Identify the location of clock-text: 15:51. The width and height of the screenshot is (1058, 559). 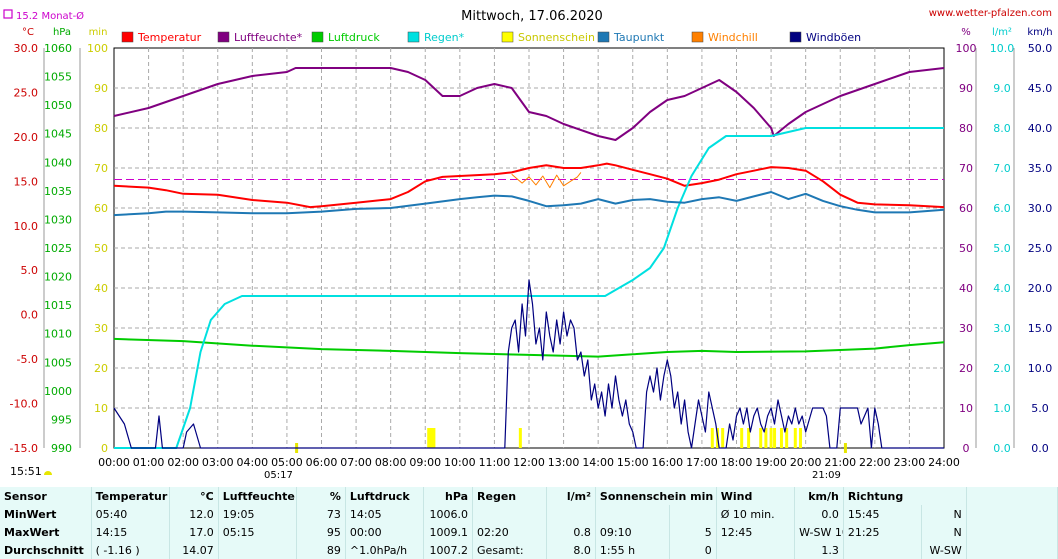
(26, 471).